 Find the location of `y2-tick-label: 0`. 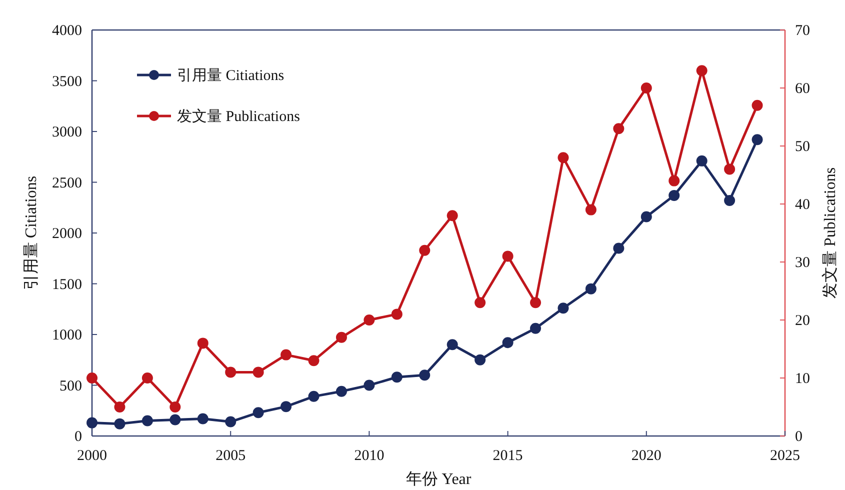

y2-tick-label: 0 is located at coordinates (798, 437).